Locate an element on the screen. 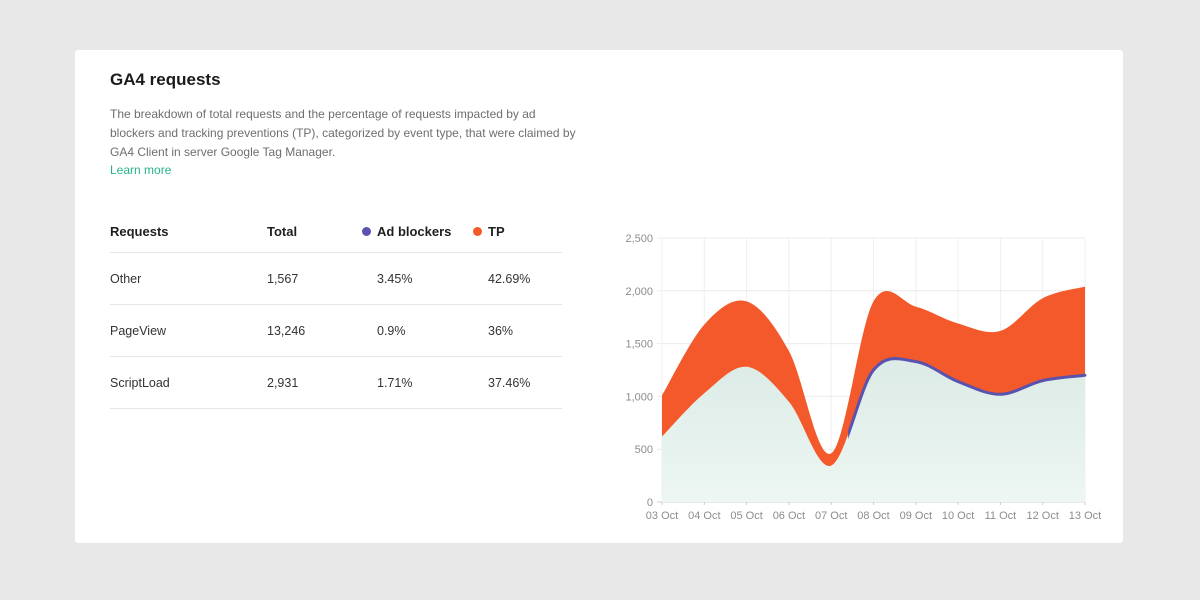 Image resolution: width=1200 pixels, height=600 pixels. y-axis-label: 500 is located at coordinates (644, 450).